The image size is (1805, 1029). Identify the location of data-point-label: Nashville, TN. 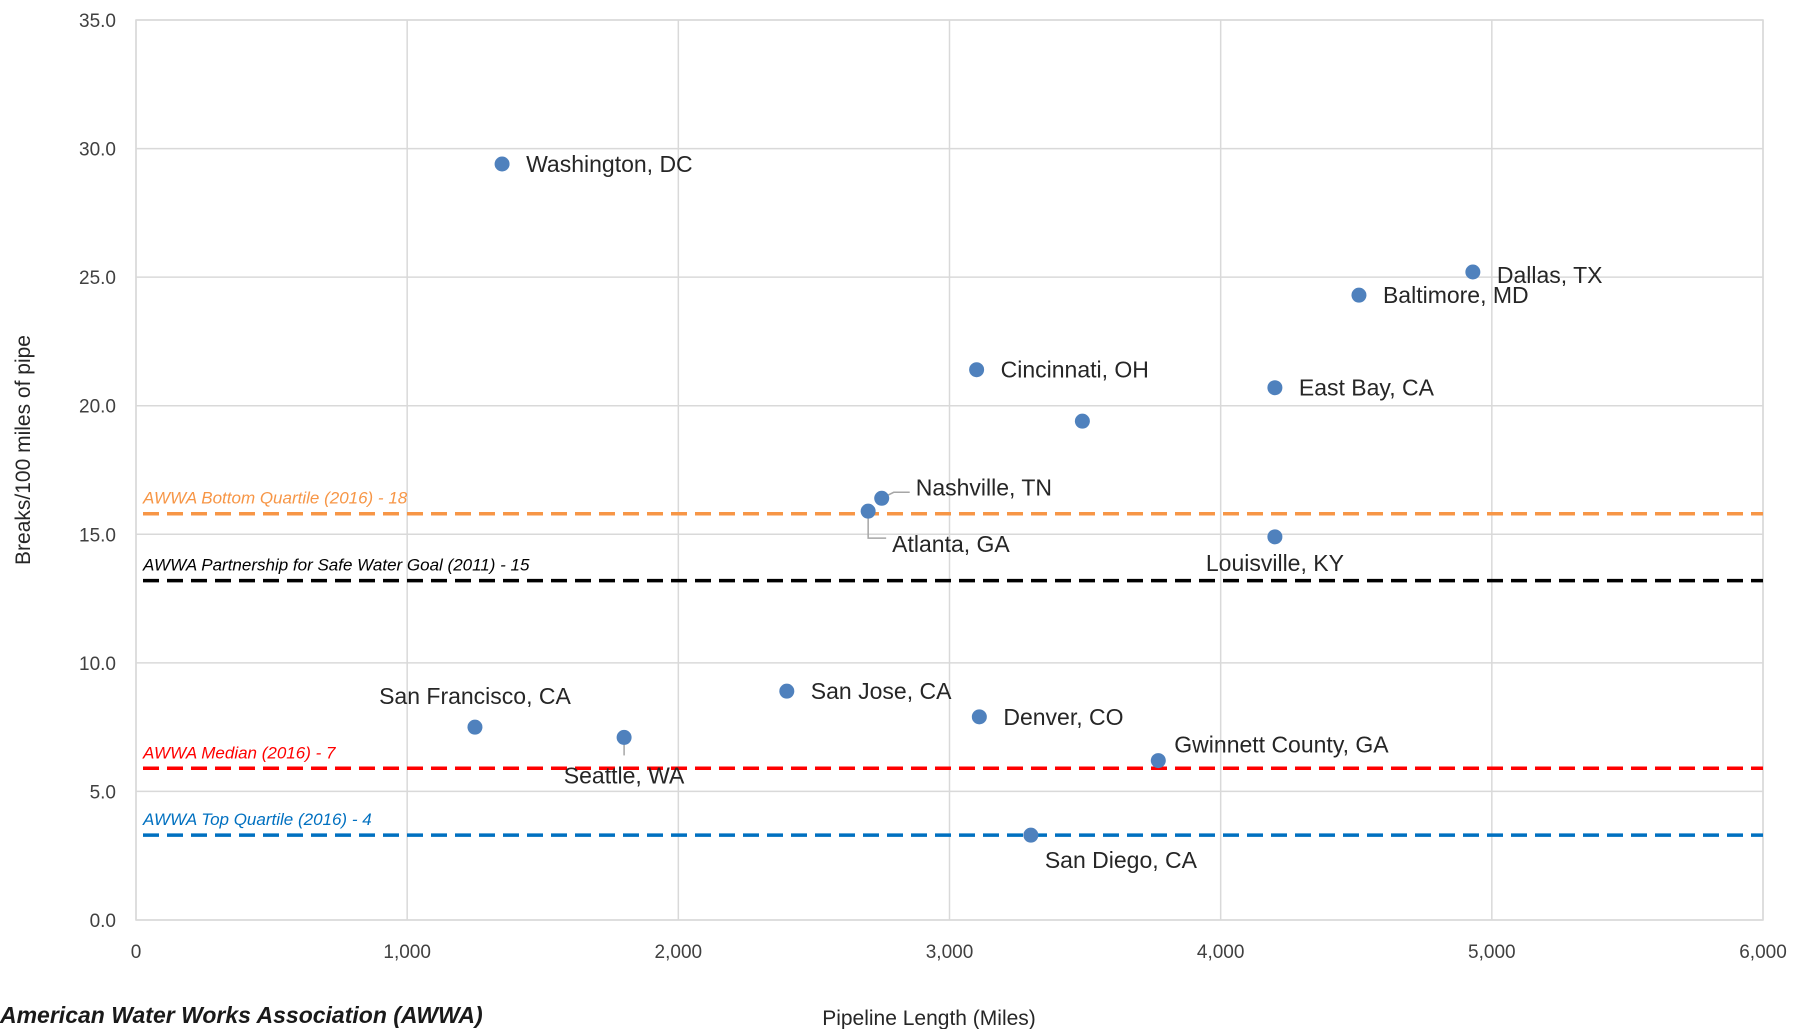
(984, 487).